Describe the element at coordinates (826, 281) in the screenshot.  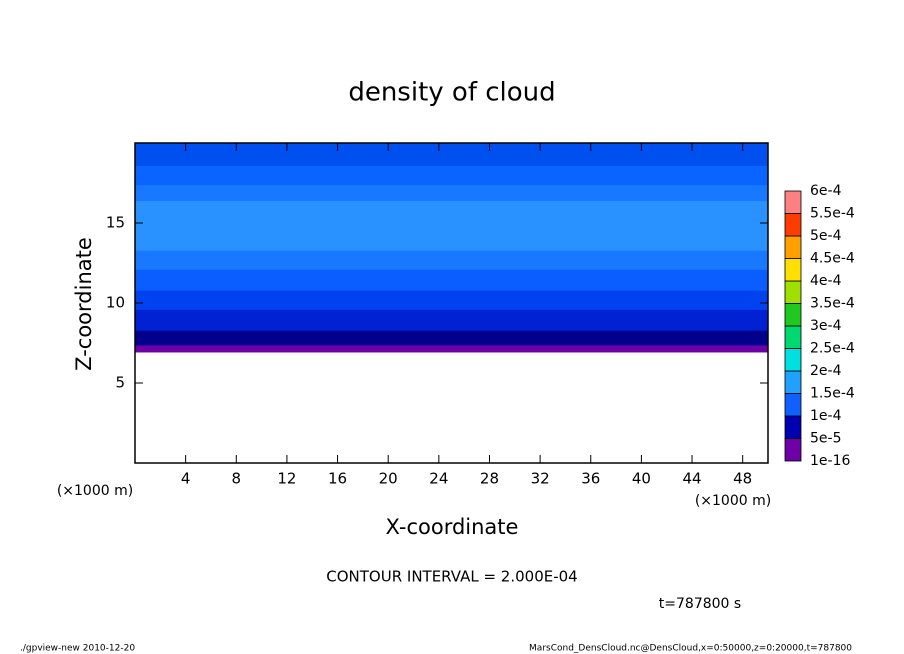
I see `colorbar-label: 4e-4` at that location.